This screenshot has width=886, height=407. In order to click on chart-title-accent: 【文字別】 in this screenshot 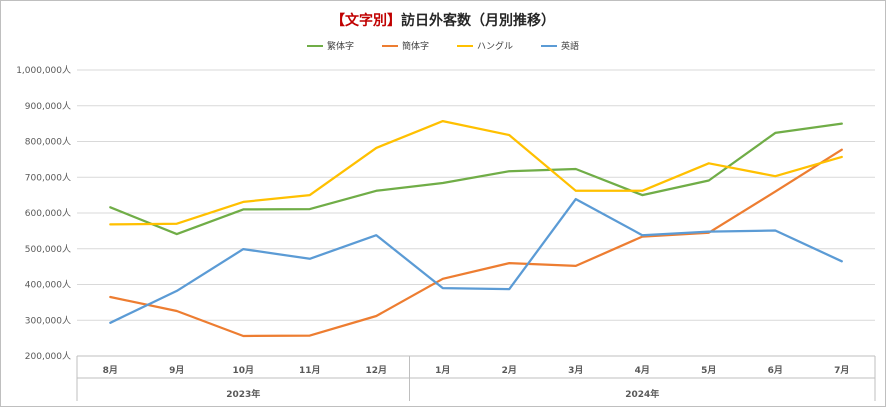, I will do `click(366, 21)`.